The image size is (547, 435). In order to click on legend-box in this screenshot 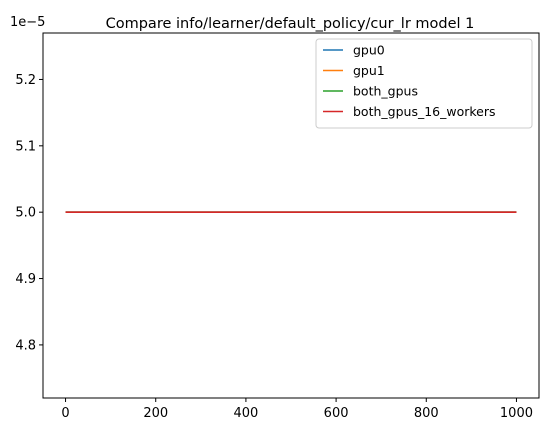, I will do `click(424, 83)`.